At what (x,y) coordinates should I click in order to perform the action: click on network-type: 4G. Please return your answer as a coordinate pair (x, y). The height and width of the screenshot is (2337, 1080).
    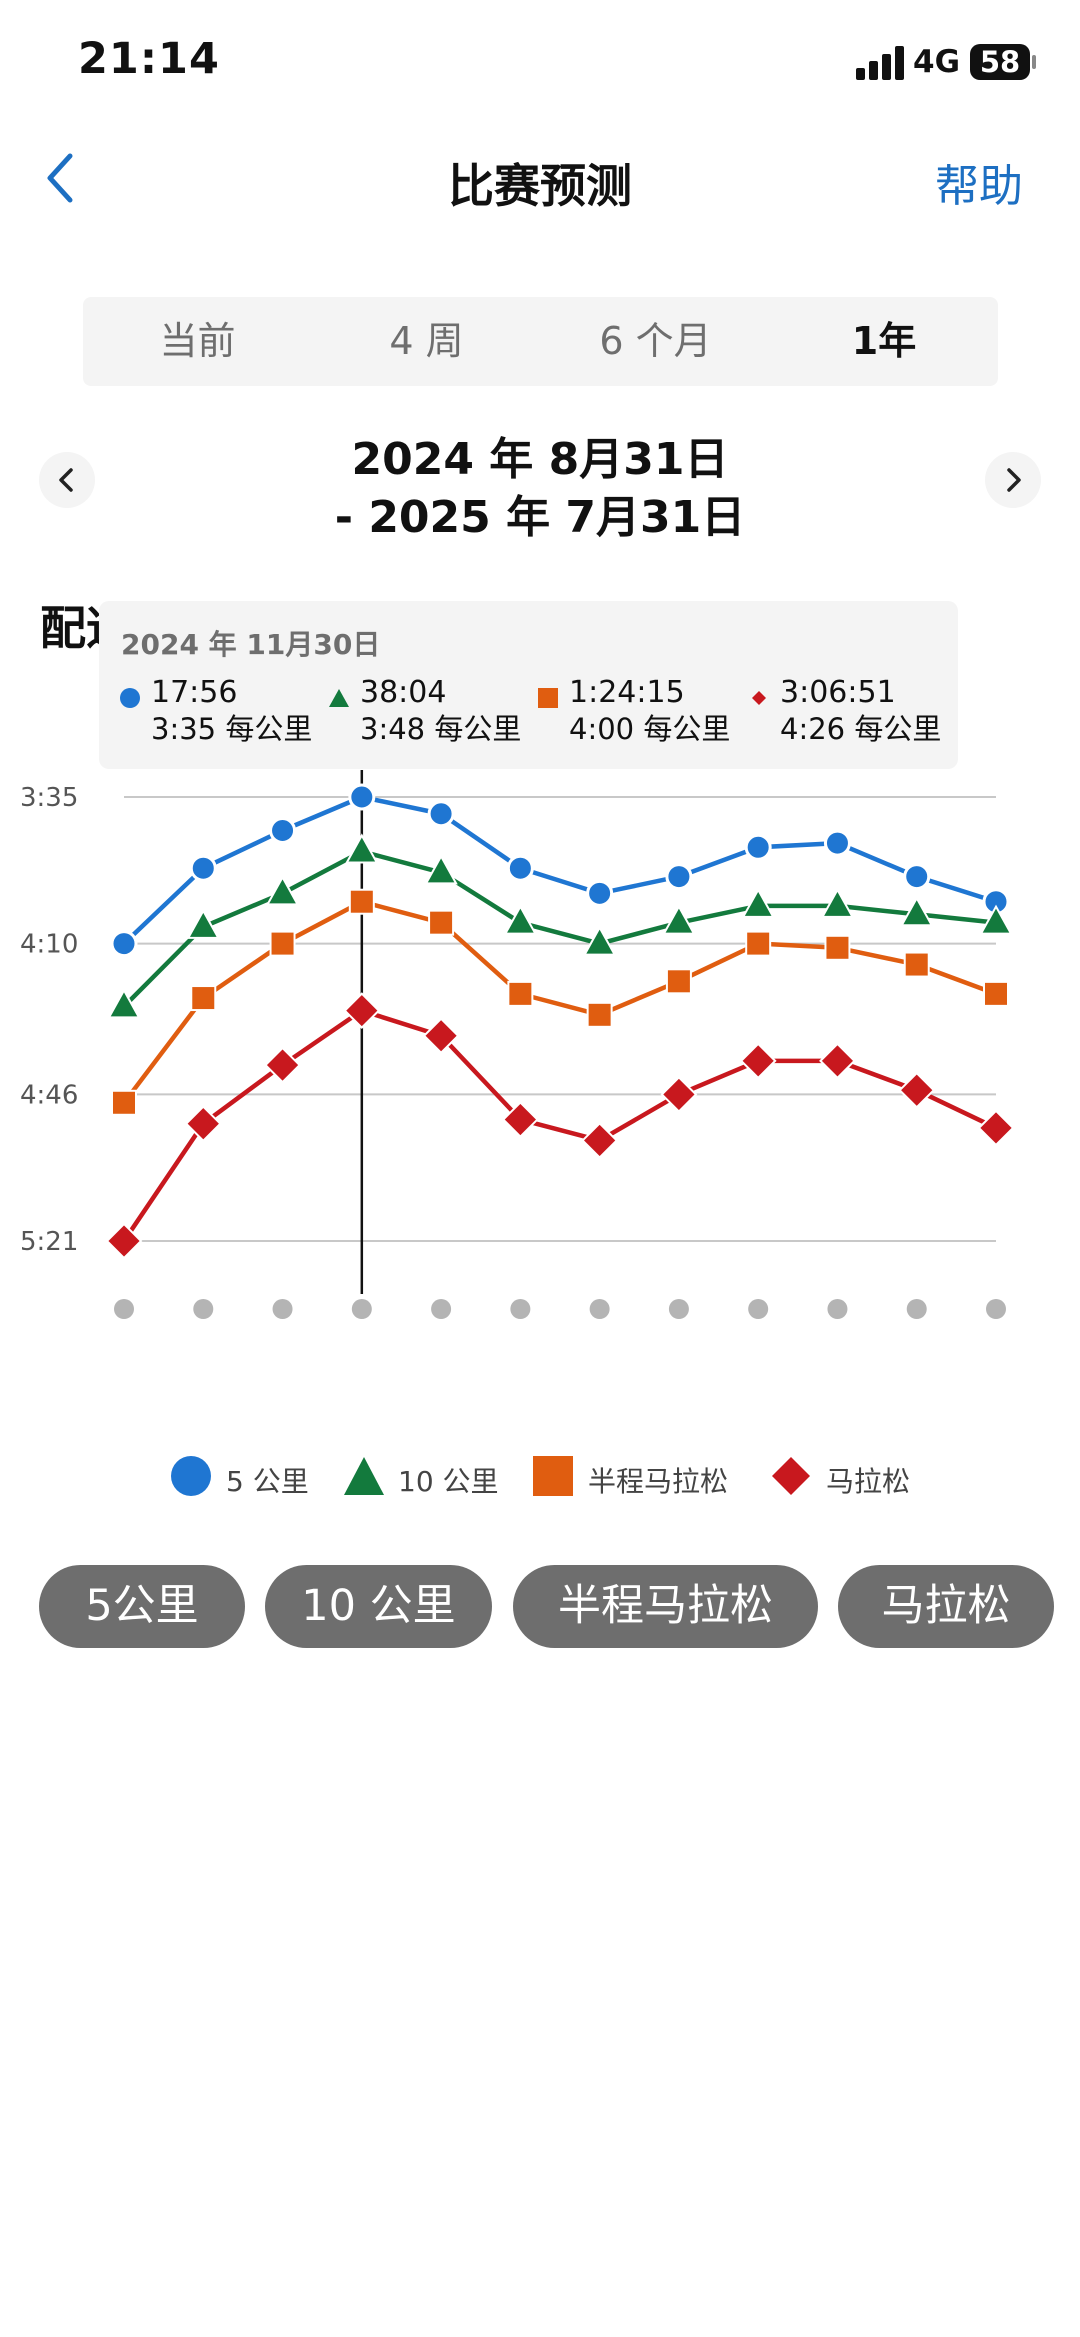
    Looking at the image, I should click on (937, 62).